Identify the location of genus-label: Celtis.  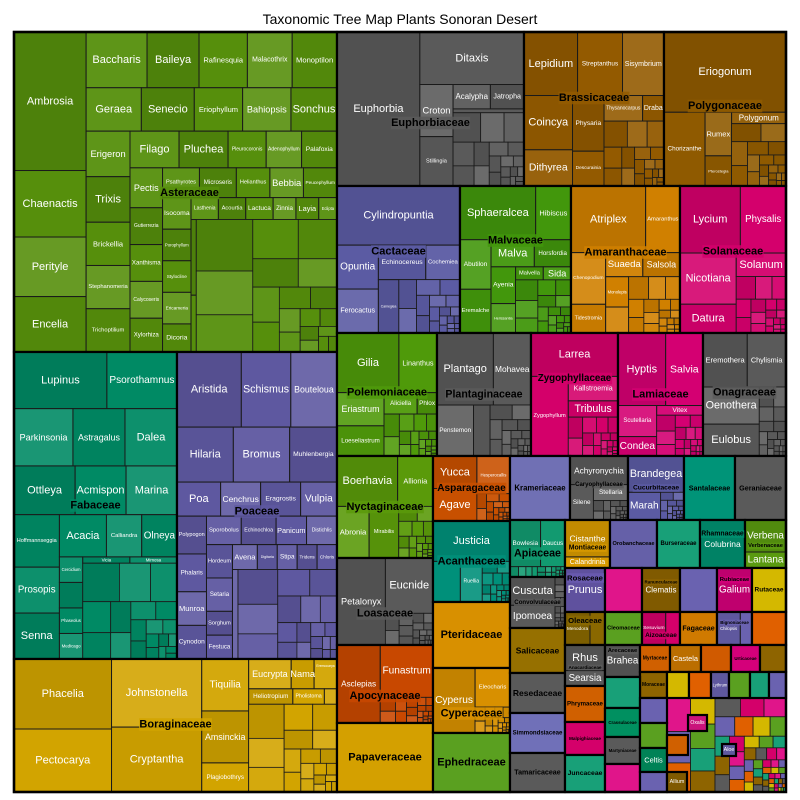
(653, 760).